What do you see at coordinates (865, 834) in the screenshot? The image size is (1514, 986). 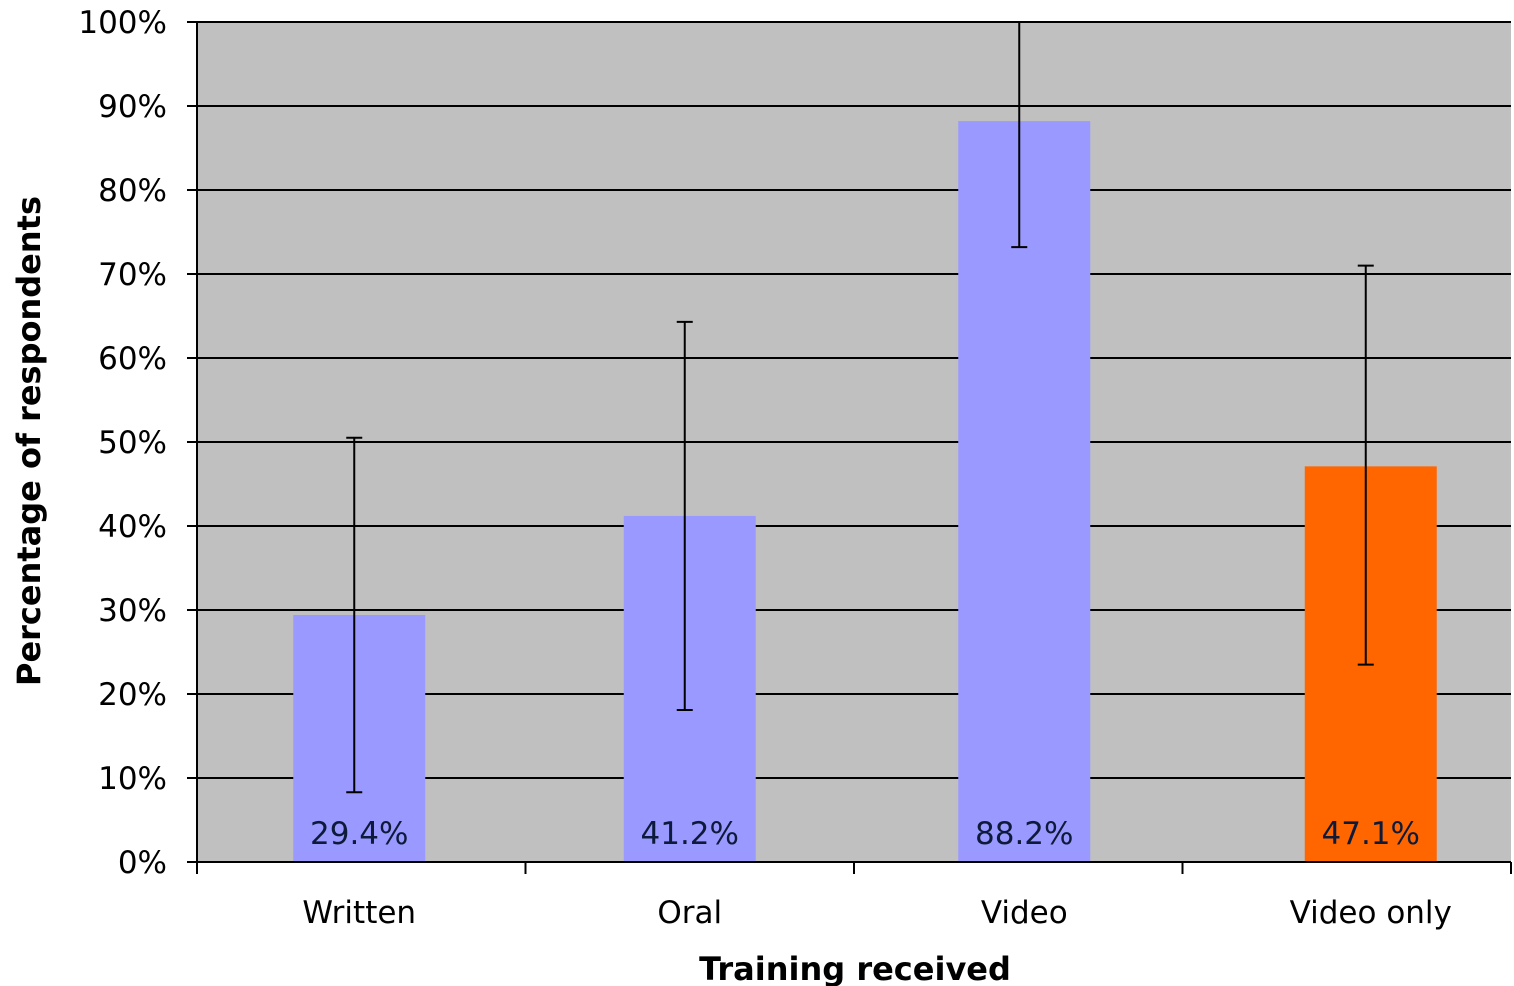 I see `data-labels: 29.4% 41.2% 88.2% 47.1%` at bounding box center [865, 834].